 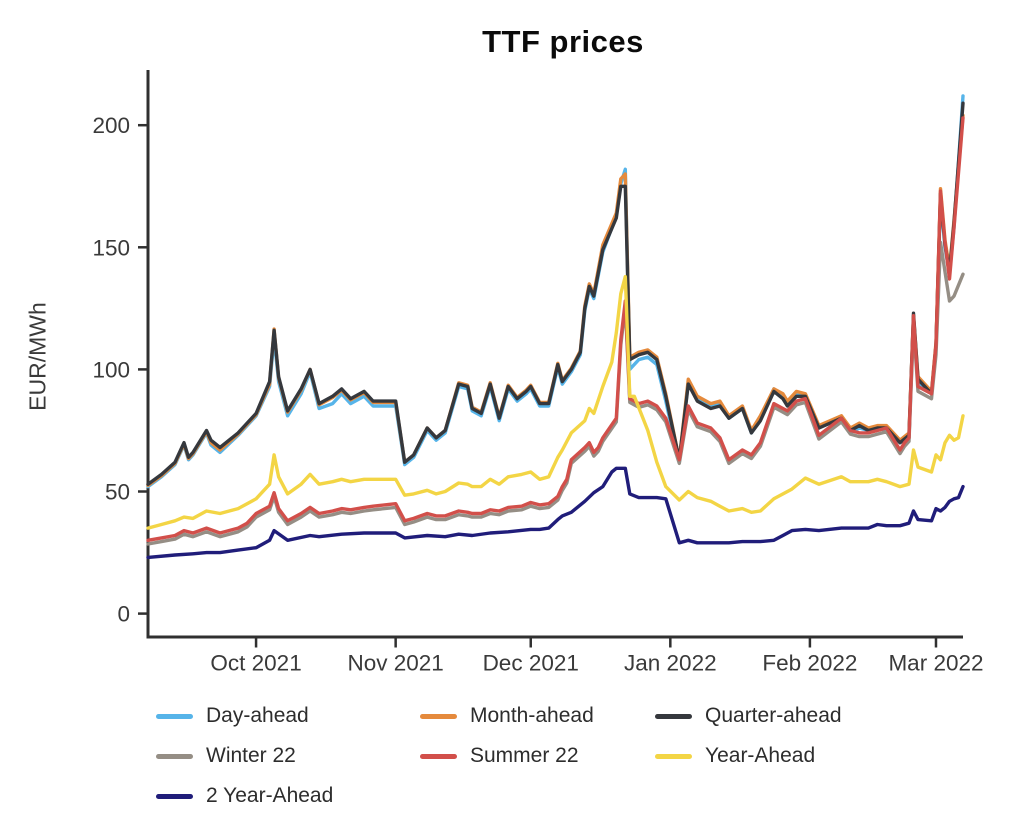 I want to click on legend-item-2-year-ahead: 2 Year-Ahead, so click(x=288, y=796).